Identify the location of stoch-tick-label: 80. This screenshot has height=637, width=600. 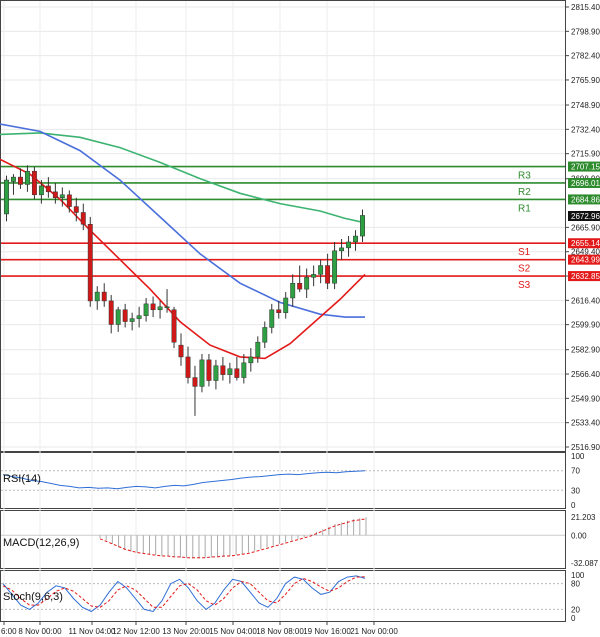
(575, 584).